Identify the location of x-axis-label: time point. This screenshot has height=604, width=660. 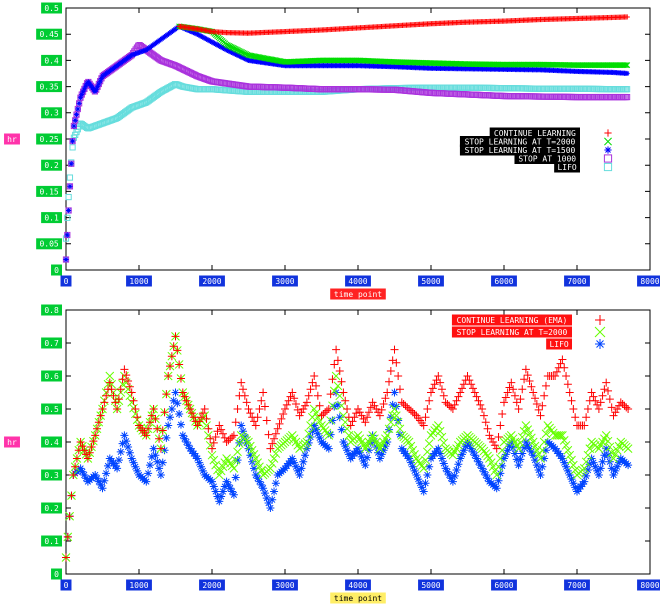
(358, 598).